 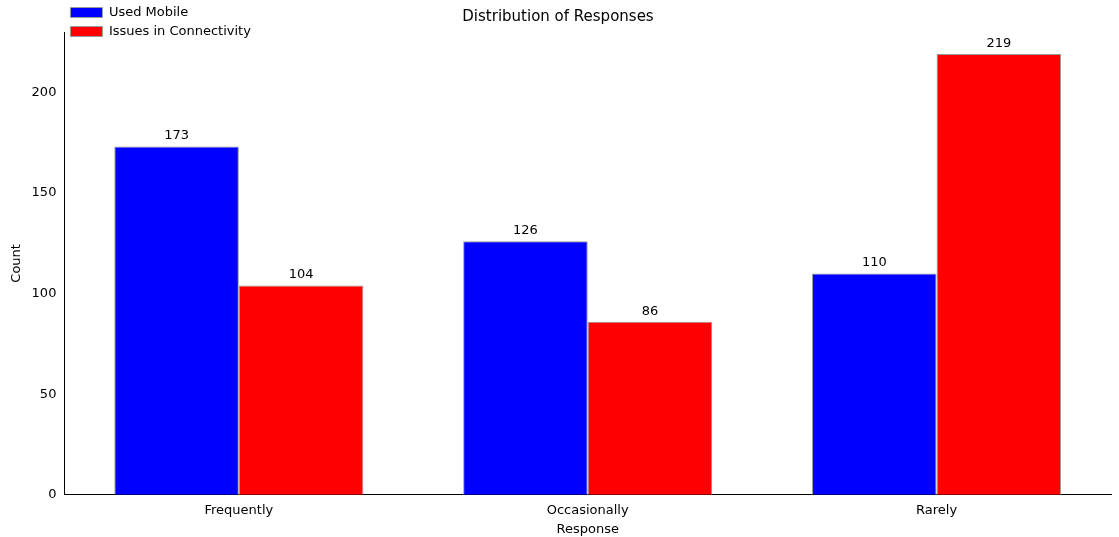 I want to click on data-label: 126, so click(x=525, y=230).